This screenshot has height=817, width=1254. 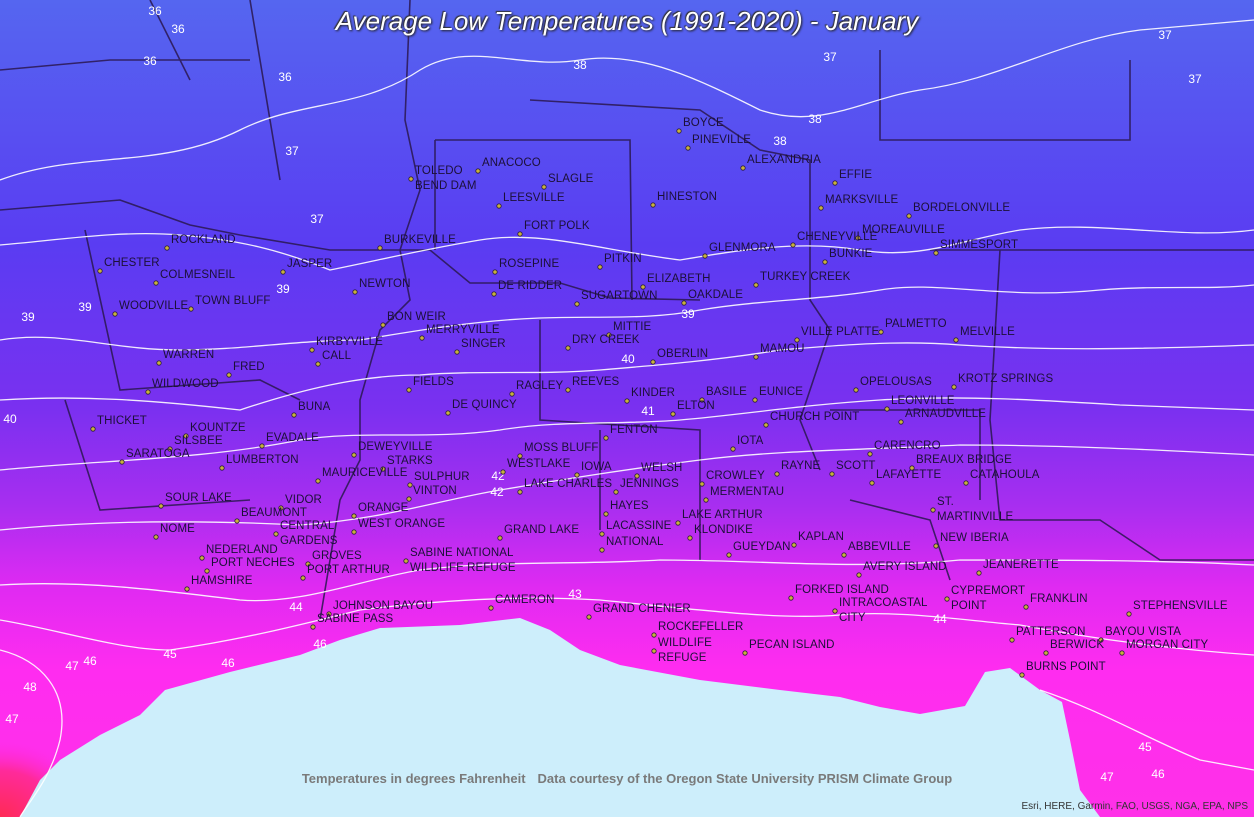 What do you see at coordinates (815, 417) in the screenshot?
I see `city-label: CHURCH POINT` at bounding box center [815, 417].